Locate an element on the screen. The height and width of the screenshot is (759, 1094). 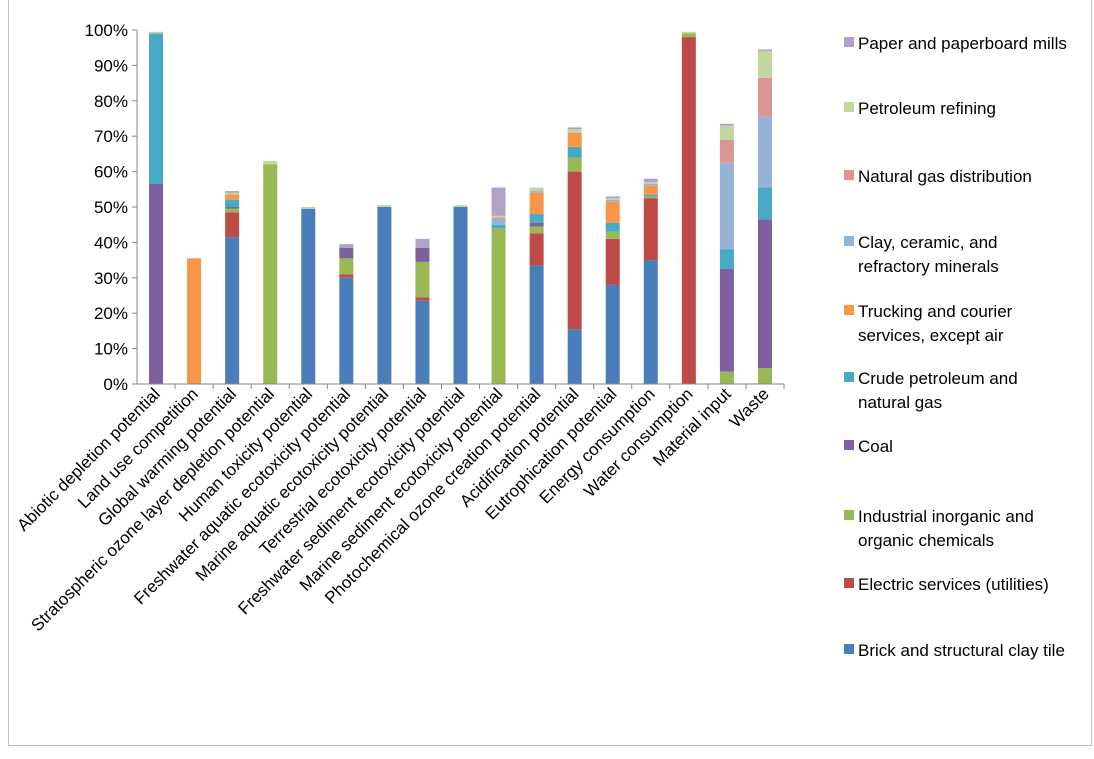
legend-label: Brick and structural clay tile is located at coordinates (961, 650).